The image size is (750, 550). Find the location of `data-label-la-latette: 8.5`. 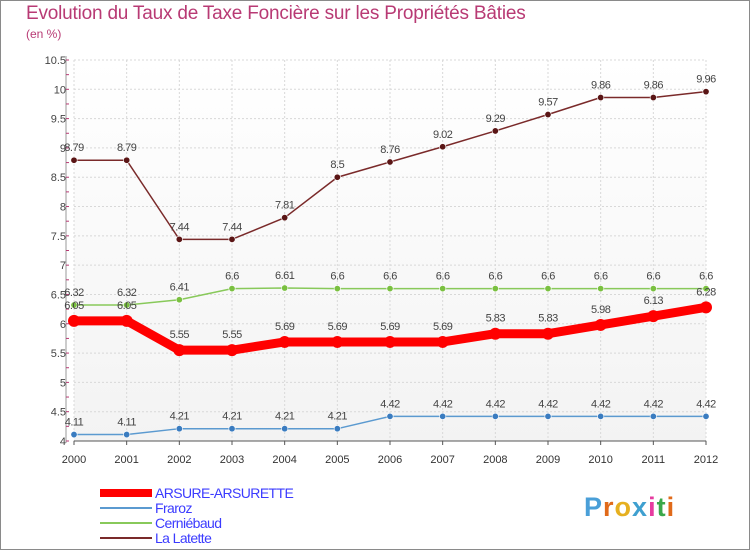

data-label-la-latette: 8.5 is located at coordinates (337, 165).